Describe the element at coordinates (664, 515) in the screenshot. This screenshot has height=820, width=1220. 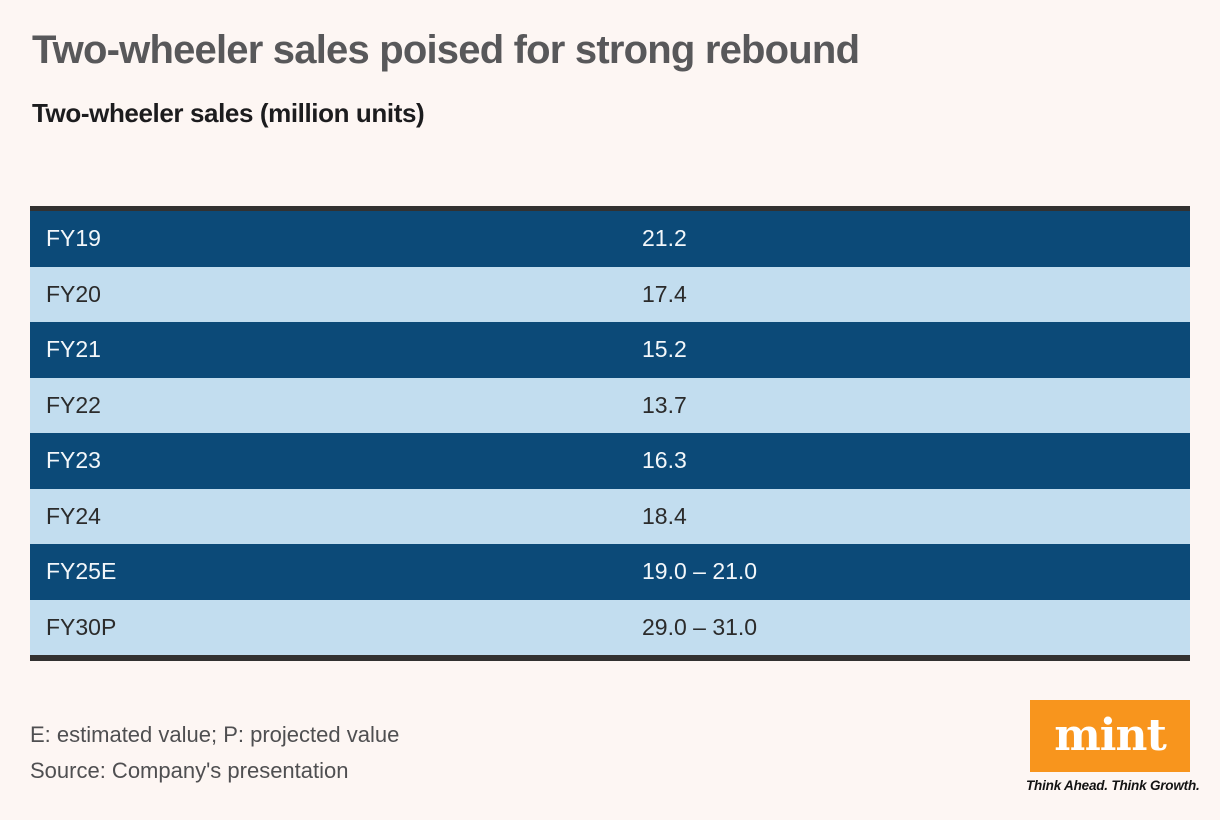
I see `row-value: 18.4` at that location.